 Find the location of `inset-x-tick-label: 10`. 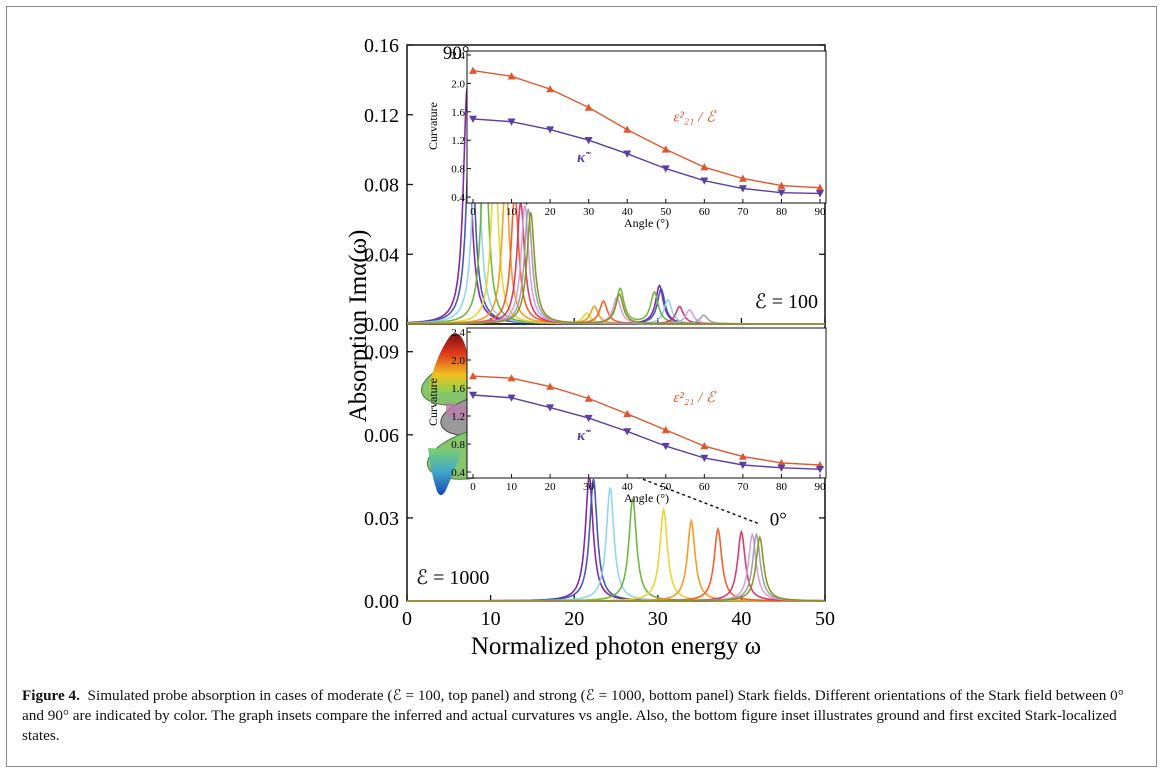

inset-x-tick-label: 10 is located at coordinates (512, 487).